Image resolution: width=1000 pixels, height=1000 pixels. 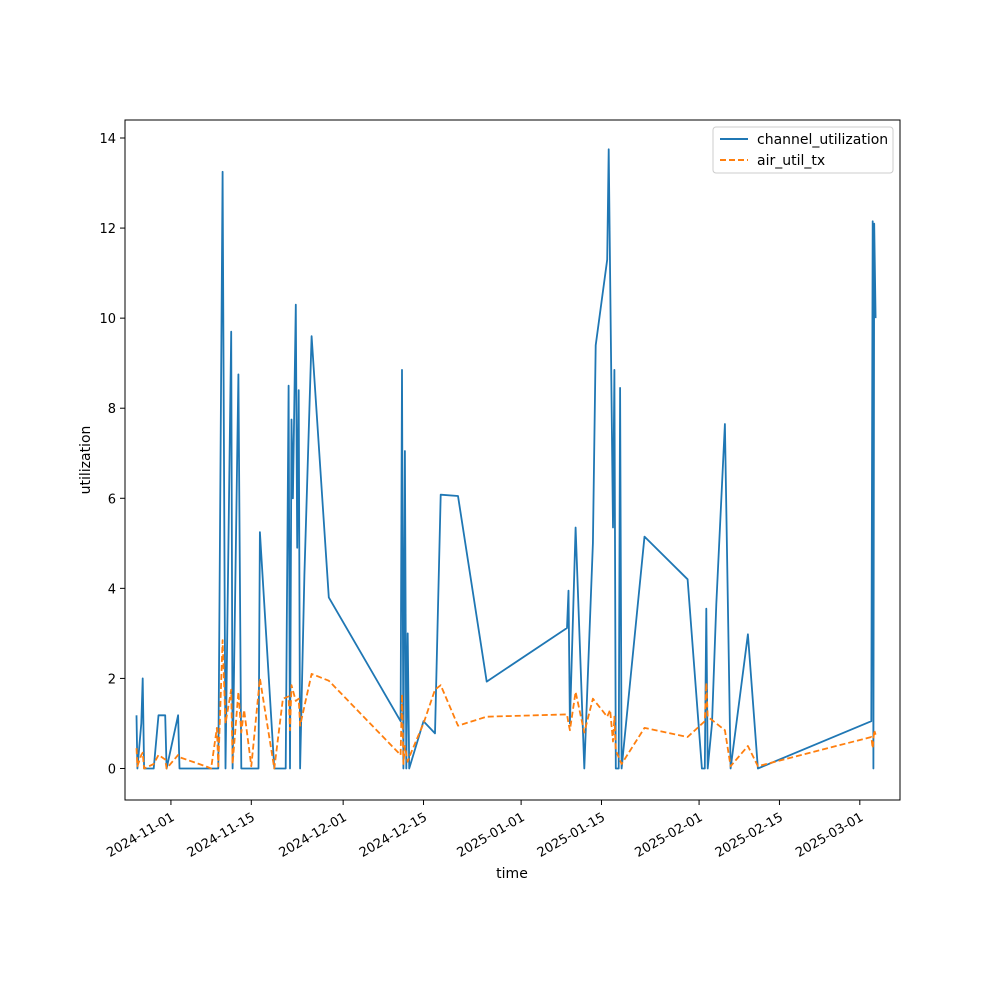 What do you see at coordinates (822, 140) in the screenshot?
I see `legend-label-channel-utilization: channel_utilization` at bounding box center [822, 140].